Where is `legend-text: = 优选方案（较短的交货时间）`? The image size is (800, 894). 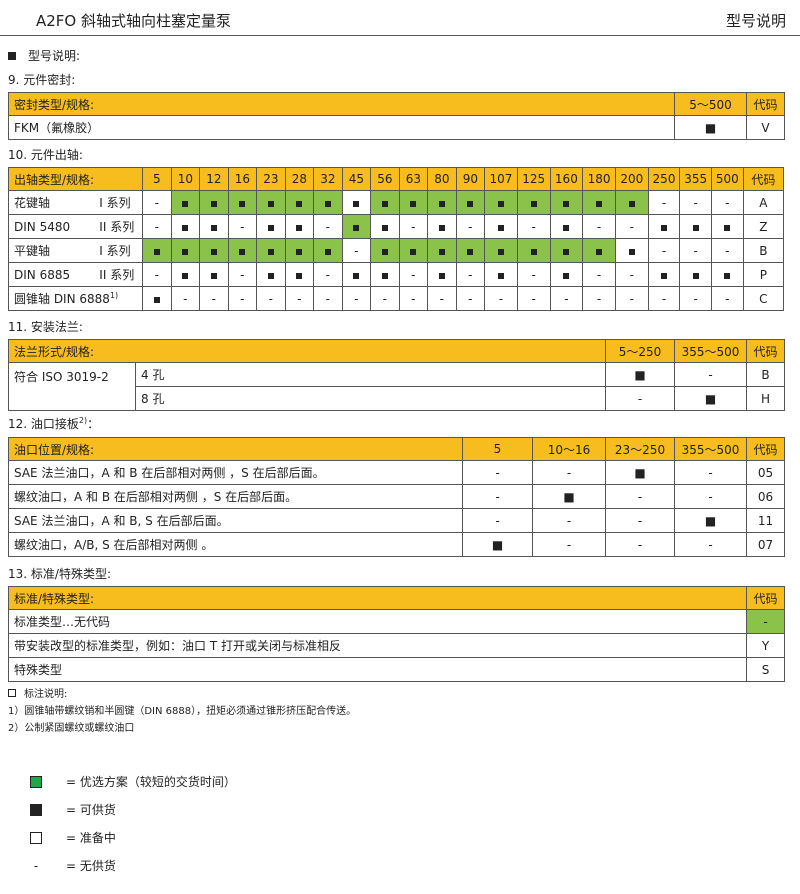
legend-text: = 优选方案（较短的交货时间） is located at coordinates (151, 782).